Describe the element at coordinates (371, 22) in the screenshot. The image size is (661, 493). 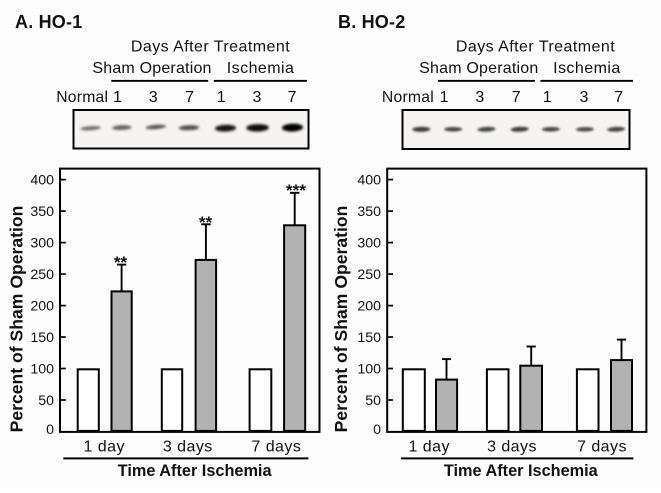
I see `svg-text: B. HO-2` at that location.